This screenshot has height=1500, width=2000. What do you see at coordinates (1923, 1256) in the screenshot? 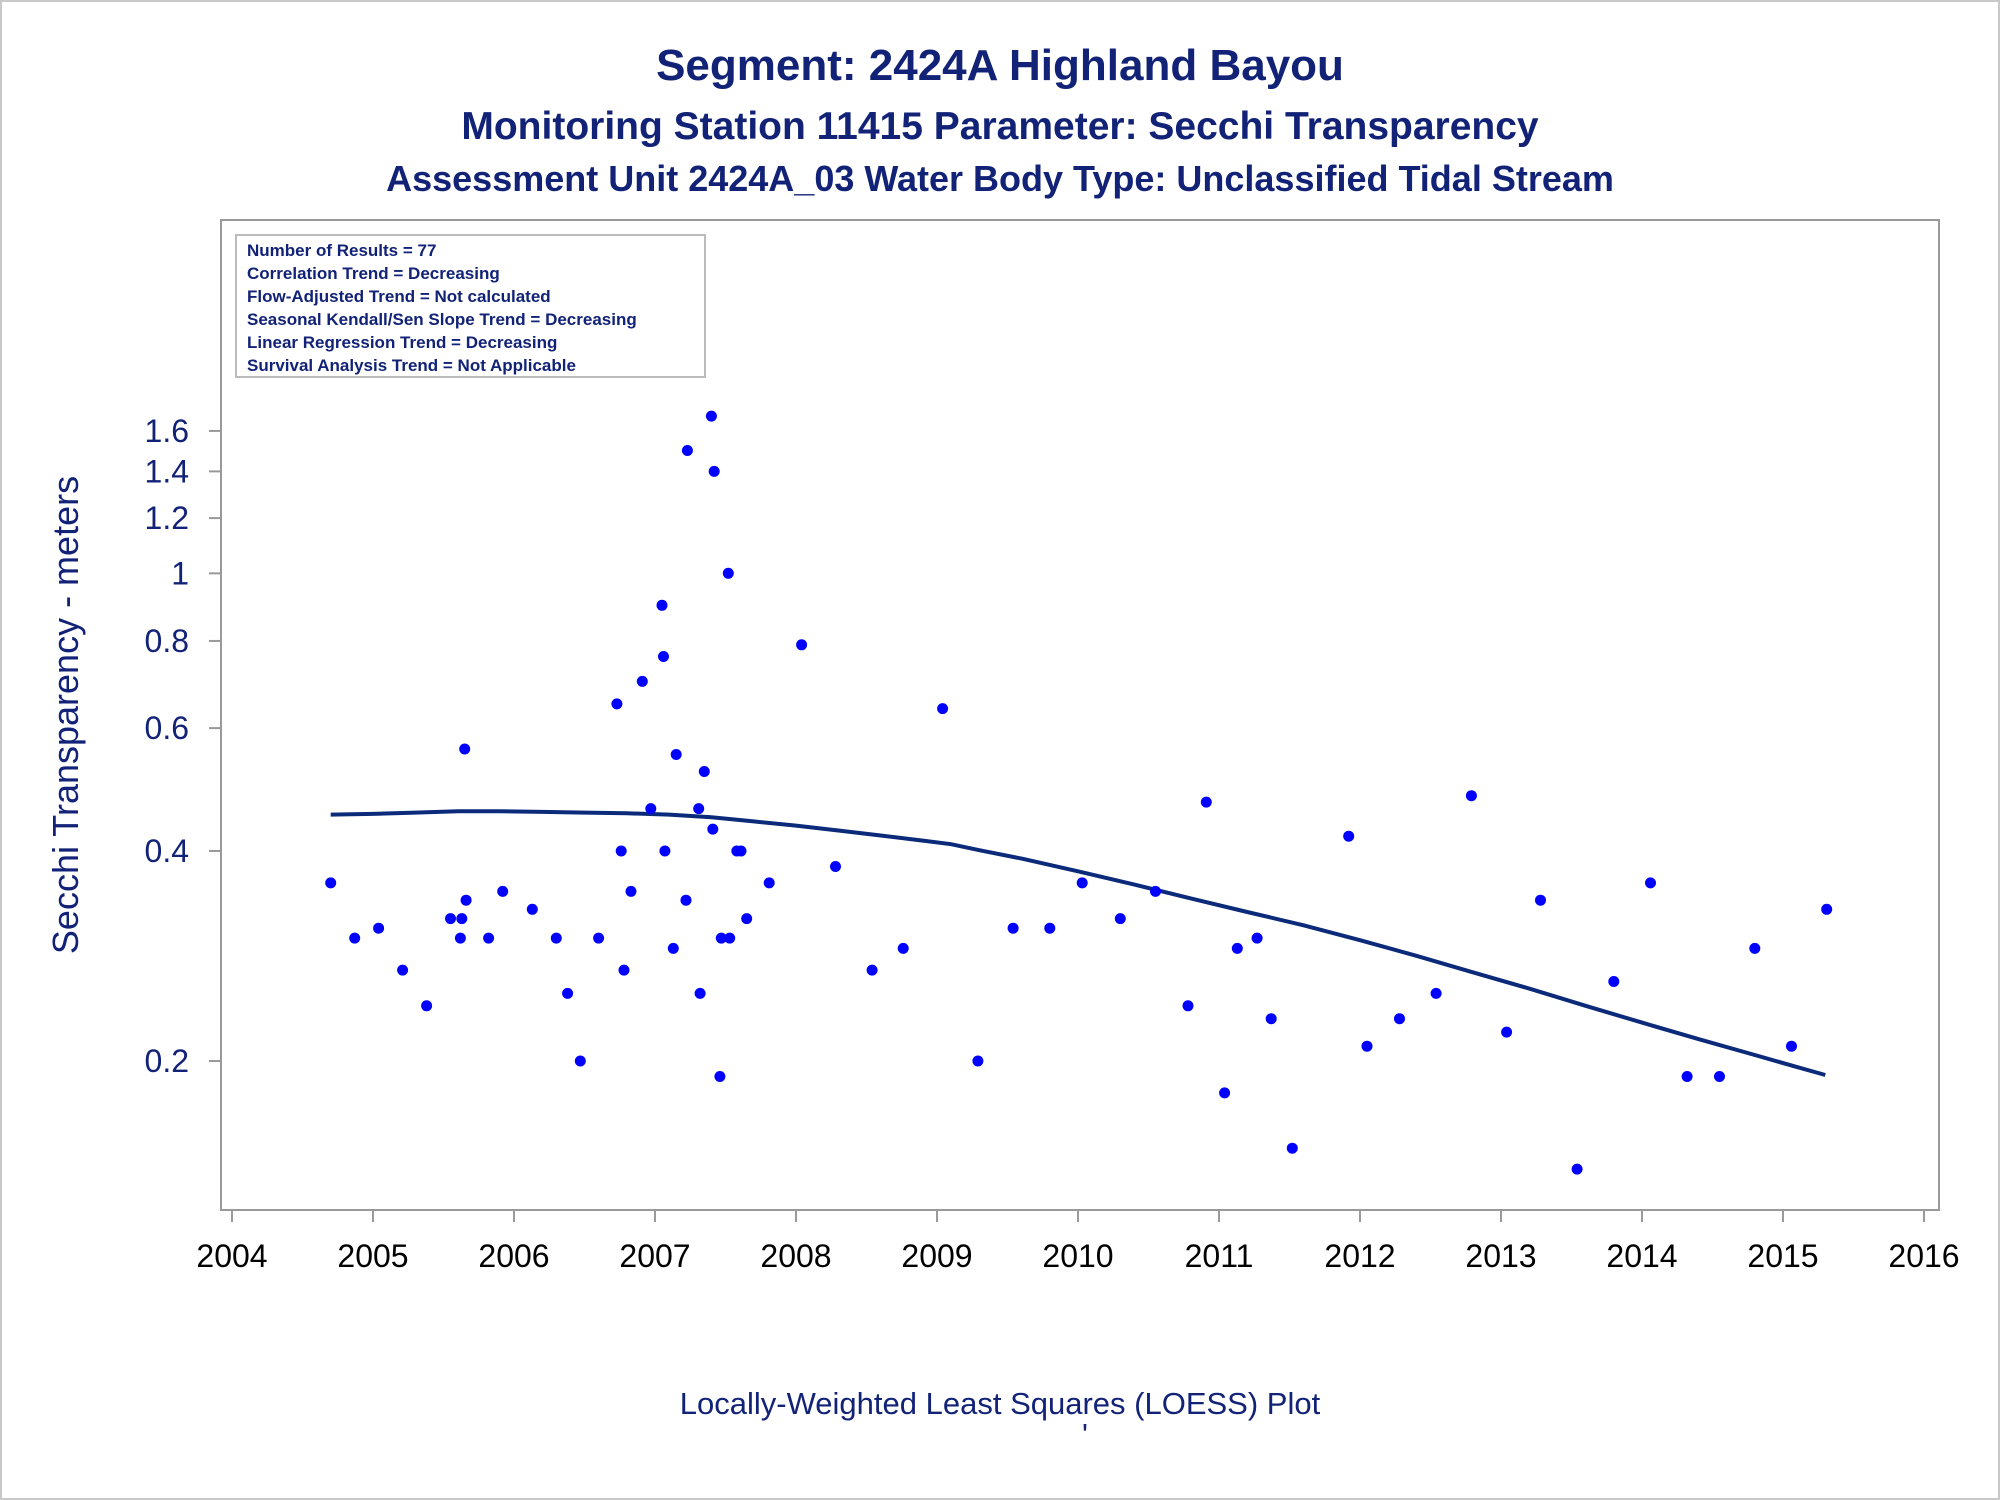
I see `x-tick-label: 2016` at bounding box center [1923, 1256].